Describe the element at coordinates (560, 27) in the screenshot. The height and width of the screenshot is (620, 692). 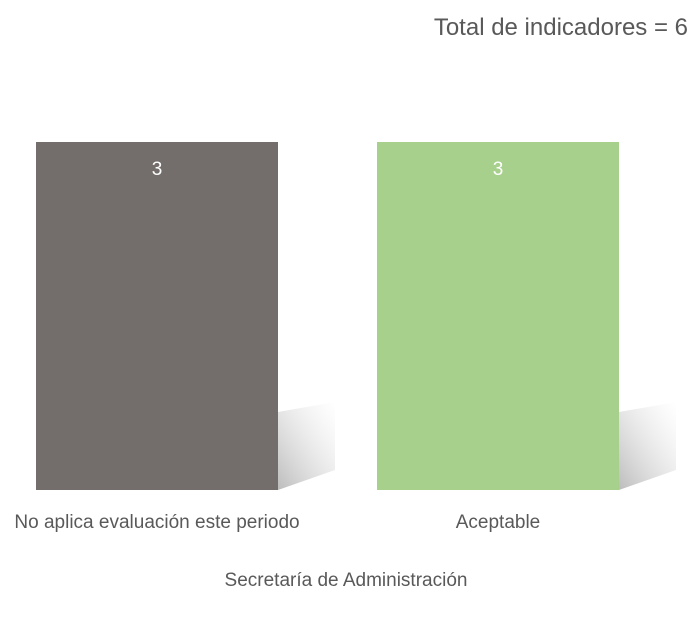
I see `chart-title: Total de indicadores = 6` at that location.